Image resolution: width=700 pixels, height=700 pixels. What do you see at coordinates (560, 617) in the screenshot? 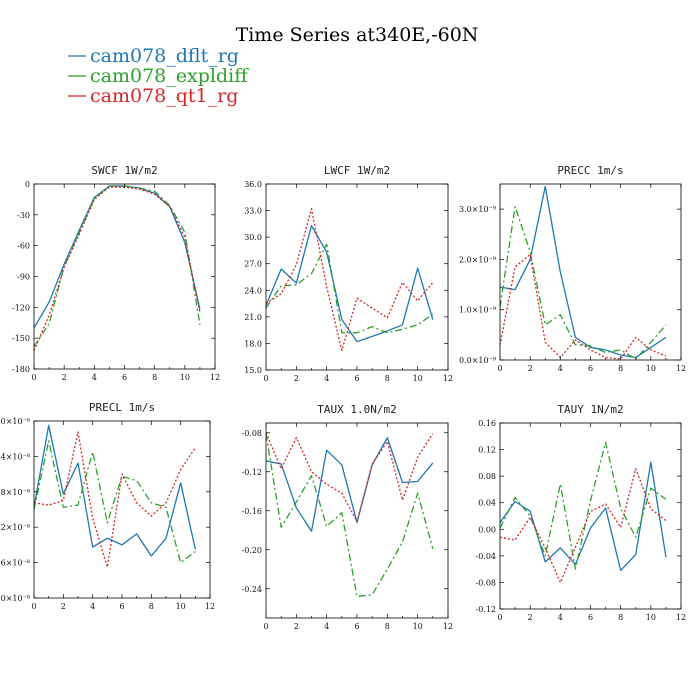
I see `x-tick-label-tauy-2: 4` at bounding box center [560, 617].